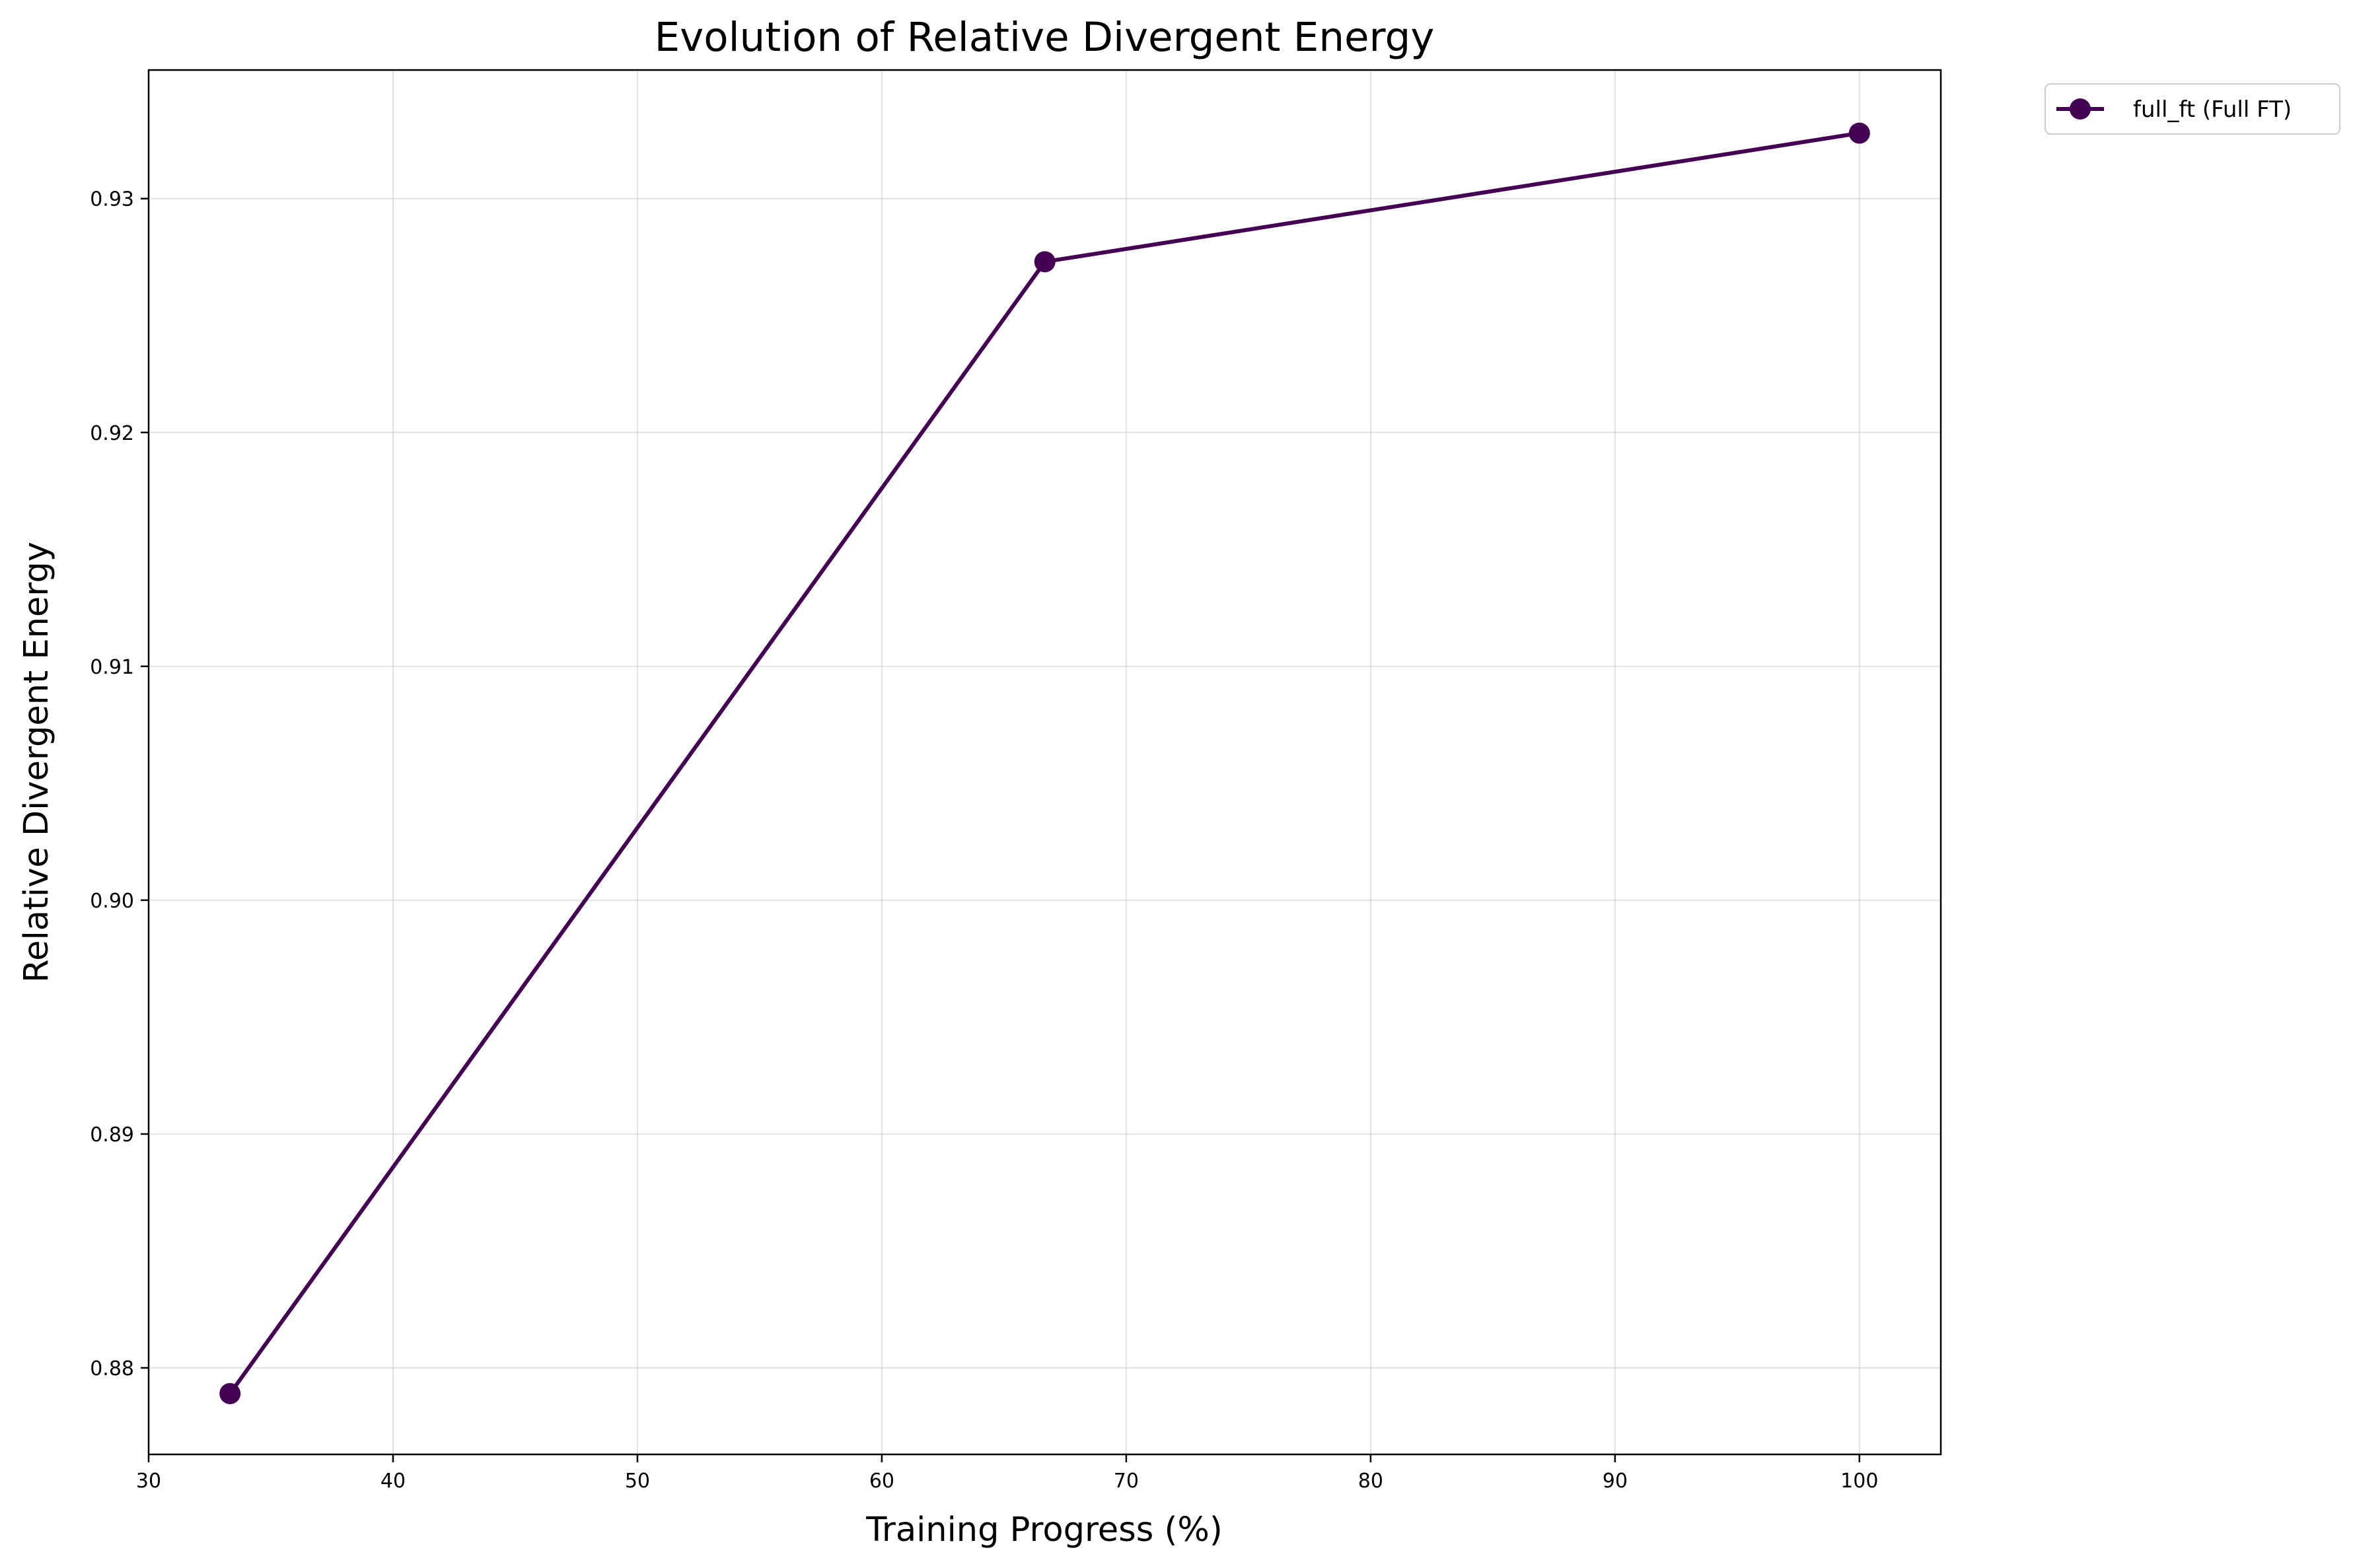  What do you see at coordinates (148, 1481) in the screenshot?
I see `x-tick-label: 30` at bounding box center [148, 1481].